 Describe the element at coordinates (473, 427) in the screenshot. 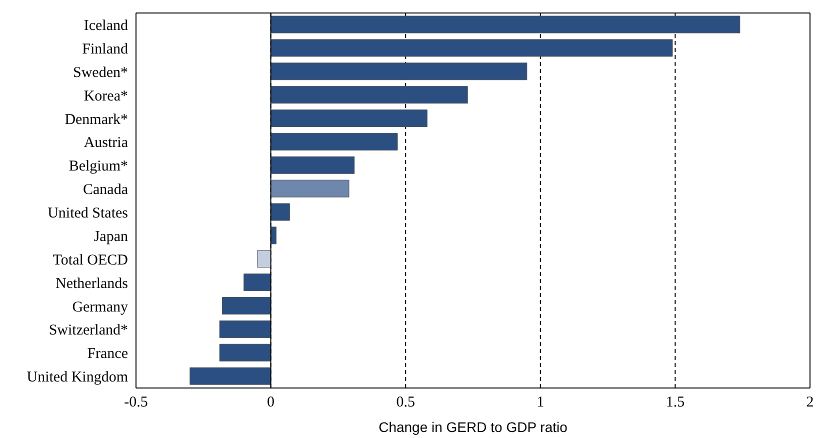

I see `x-axis-title: Change in GERD to GDP ratio` at that location.